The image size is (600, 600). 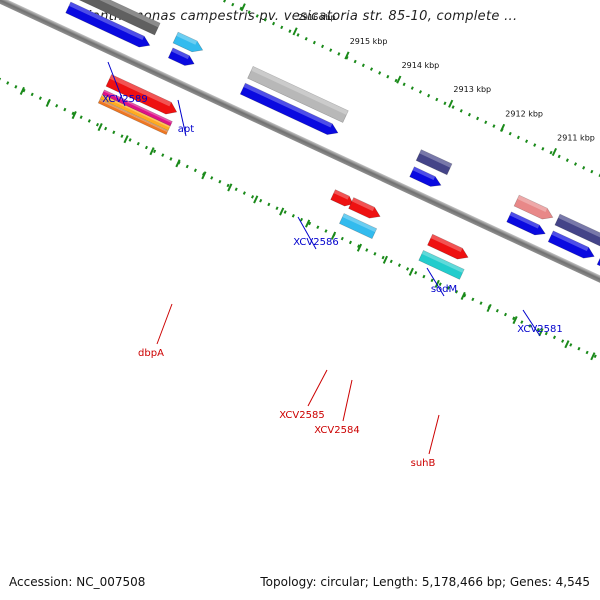 What do you see at coordinates (444, 289) in the screenshot?
I see `gene-label-sodm: sodM` at bounding box center [444, 289].